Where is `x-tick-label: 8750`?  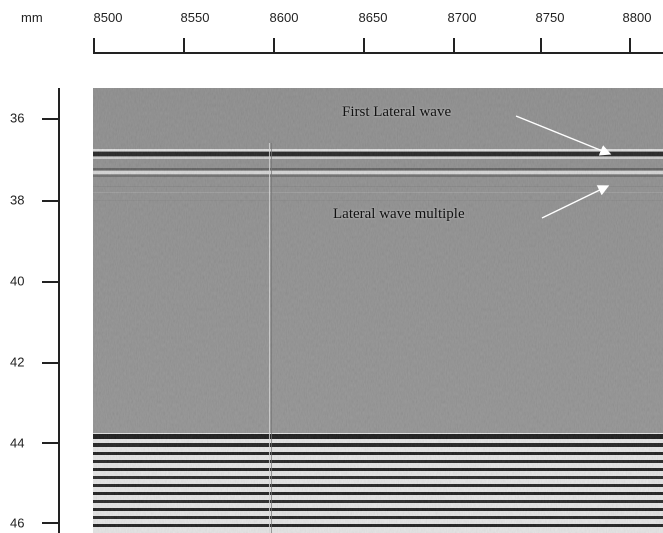 x-tick-label: 8750 is located at coordinates (550, 17).